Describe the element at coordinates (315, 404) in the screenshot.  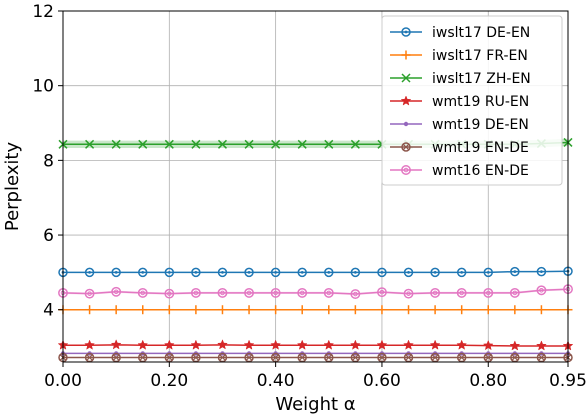
I see `x-axis-label: Weight α` at that location.